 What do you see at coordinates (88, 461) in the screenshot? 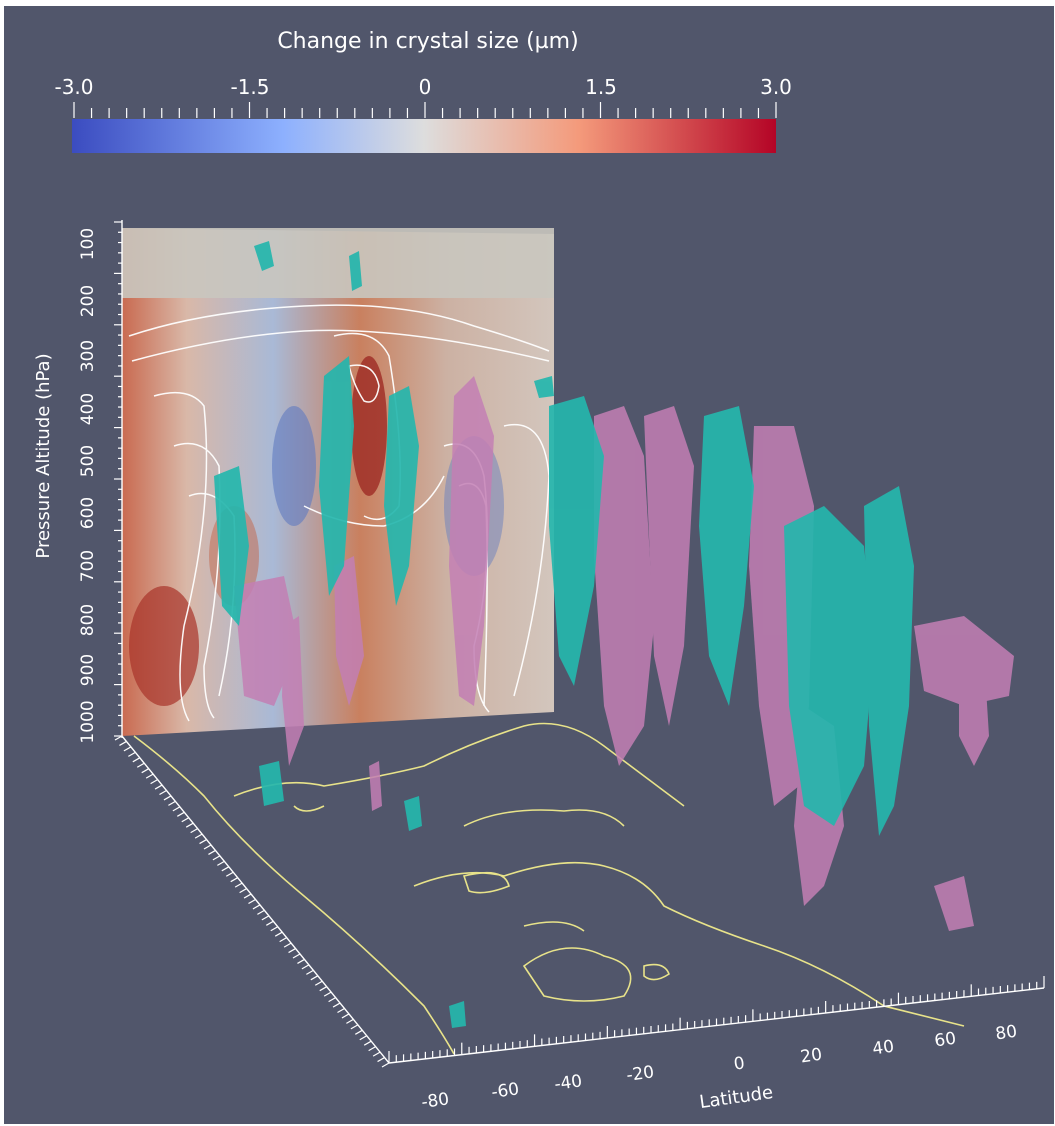
I see `pressure-tick-label: 500` at bounding box center [88, 461].